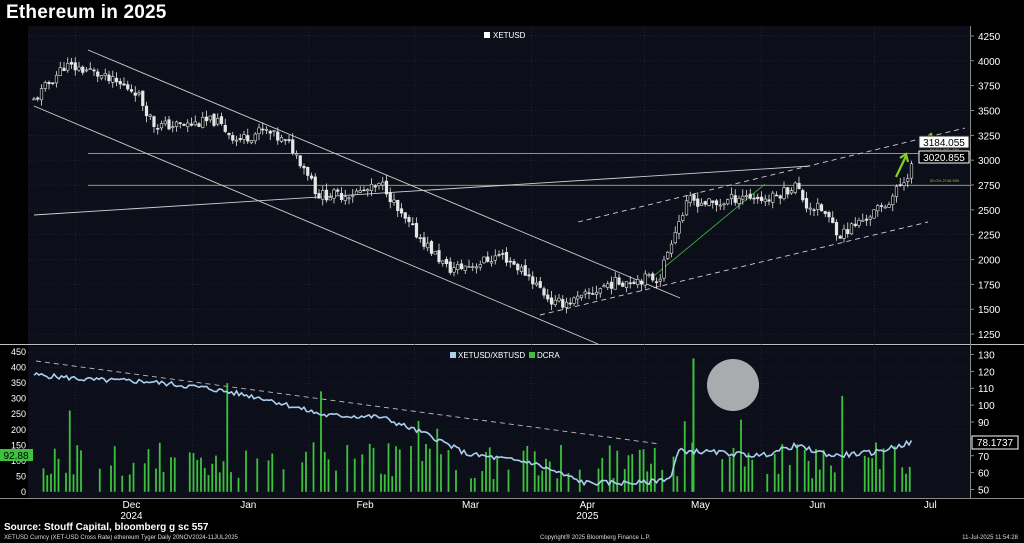  I want to click on volume-right-tick-label: 100, so click(986, 406).